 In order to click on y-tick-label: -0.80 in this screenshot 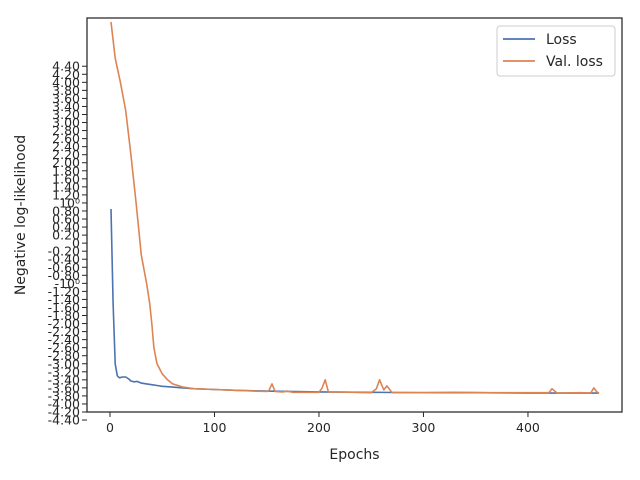, I will do `click(64, 275)`.